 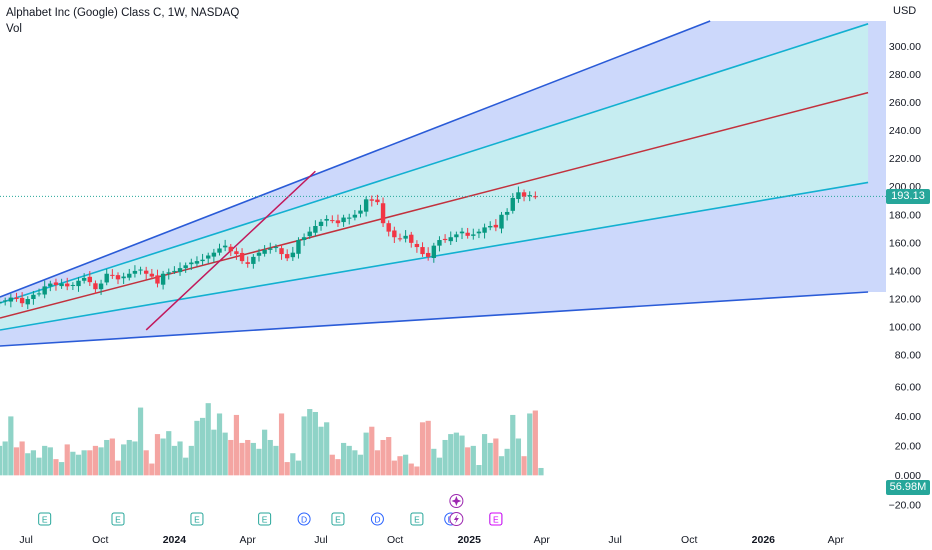 What do you see at coordinates (905, 215) in the screenshot?
I see `price-tick-label: 180.00` at bounding box center [905, 215].